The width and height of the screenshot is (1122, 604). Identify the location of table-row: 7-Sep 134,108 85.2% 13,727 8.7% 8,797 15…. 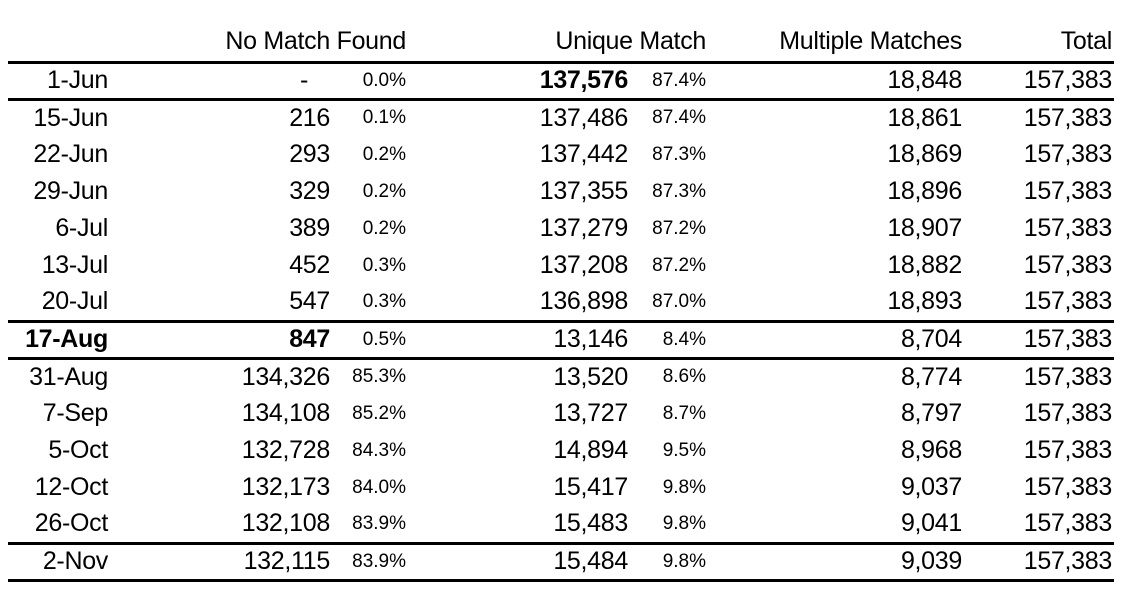
(561, 413).